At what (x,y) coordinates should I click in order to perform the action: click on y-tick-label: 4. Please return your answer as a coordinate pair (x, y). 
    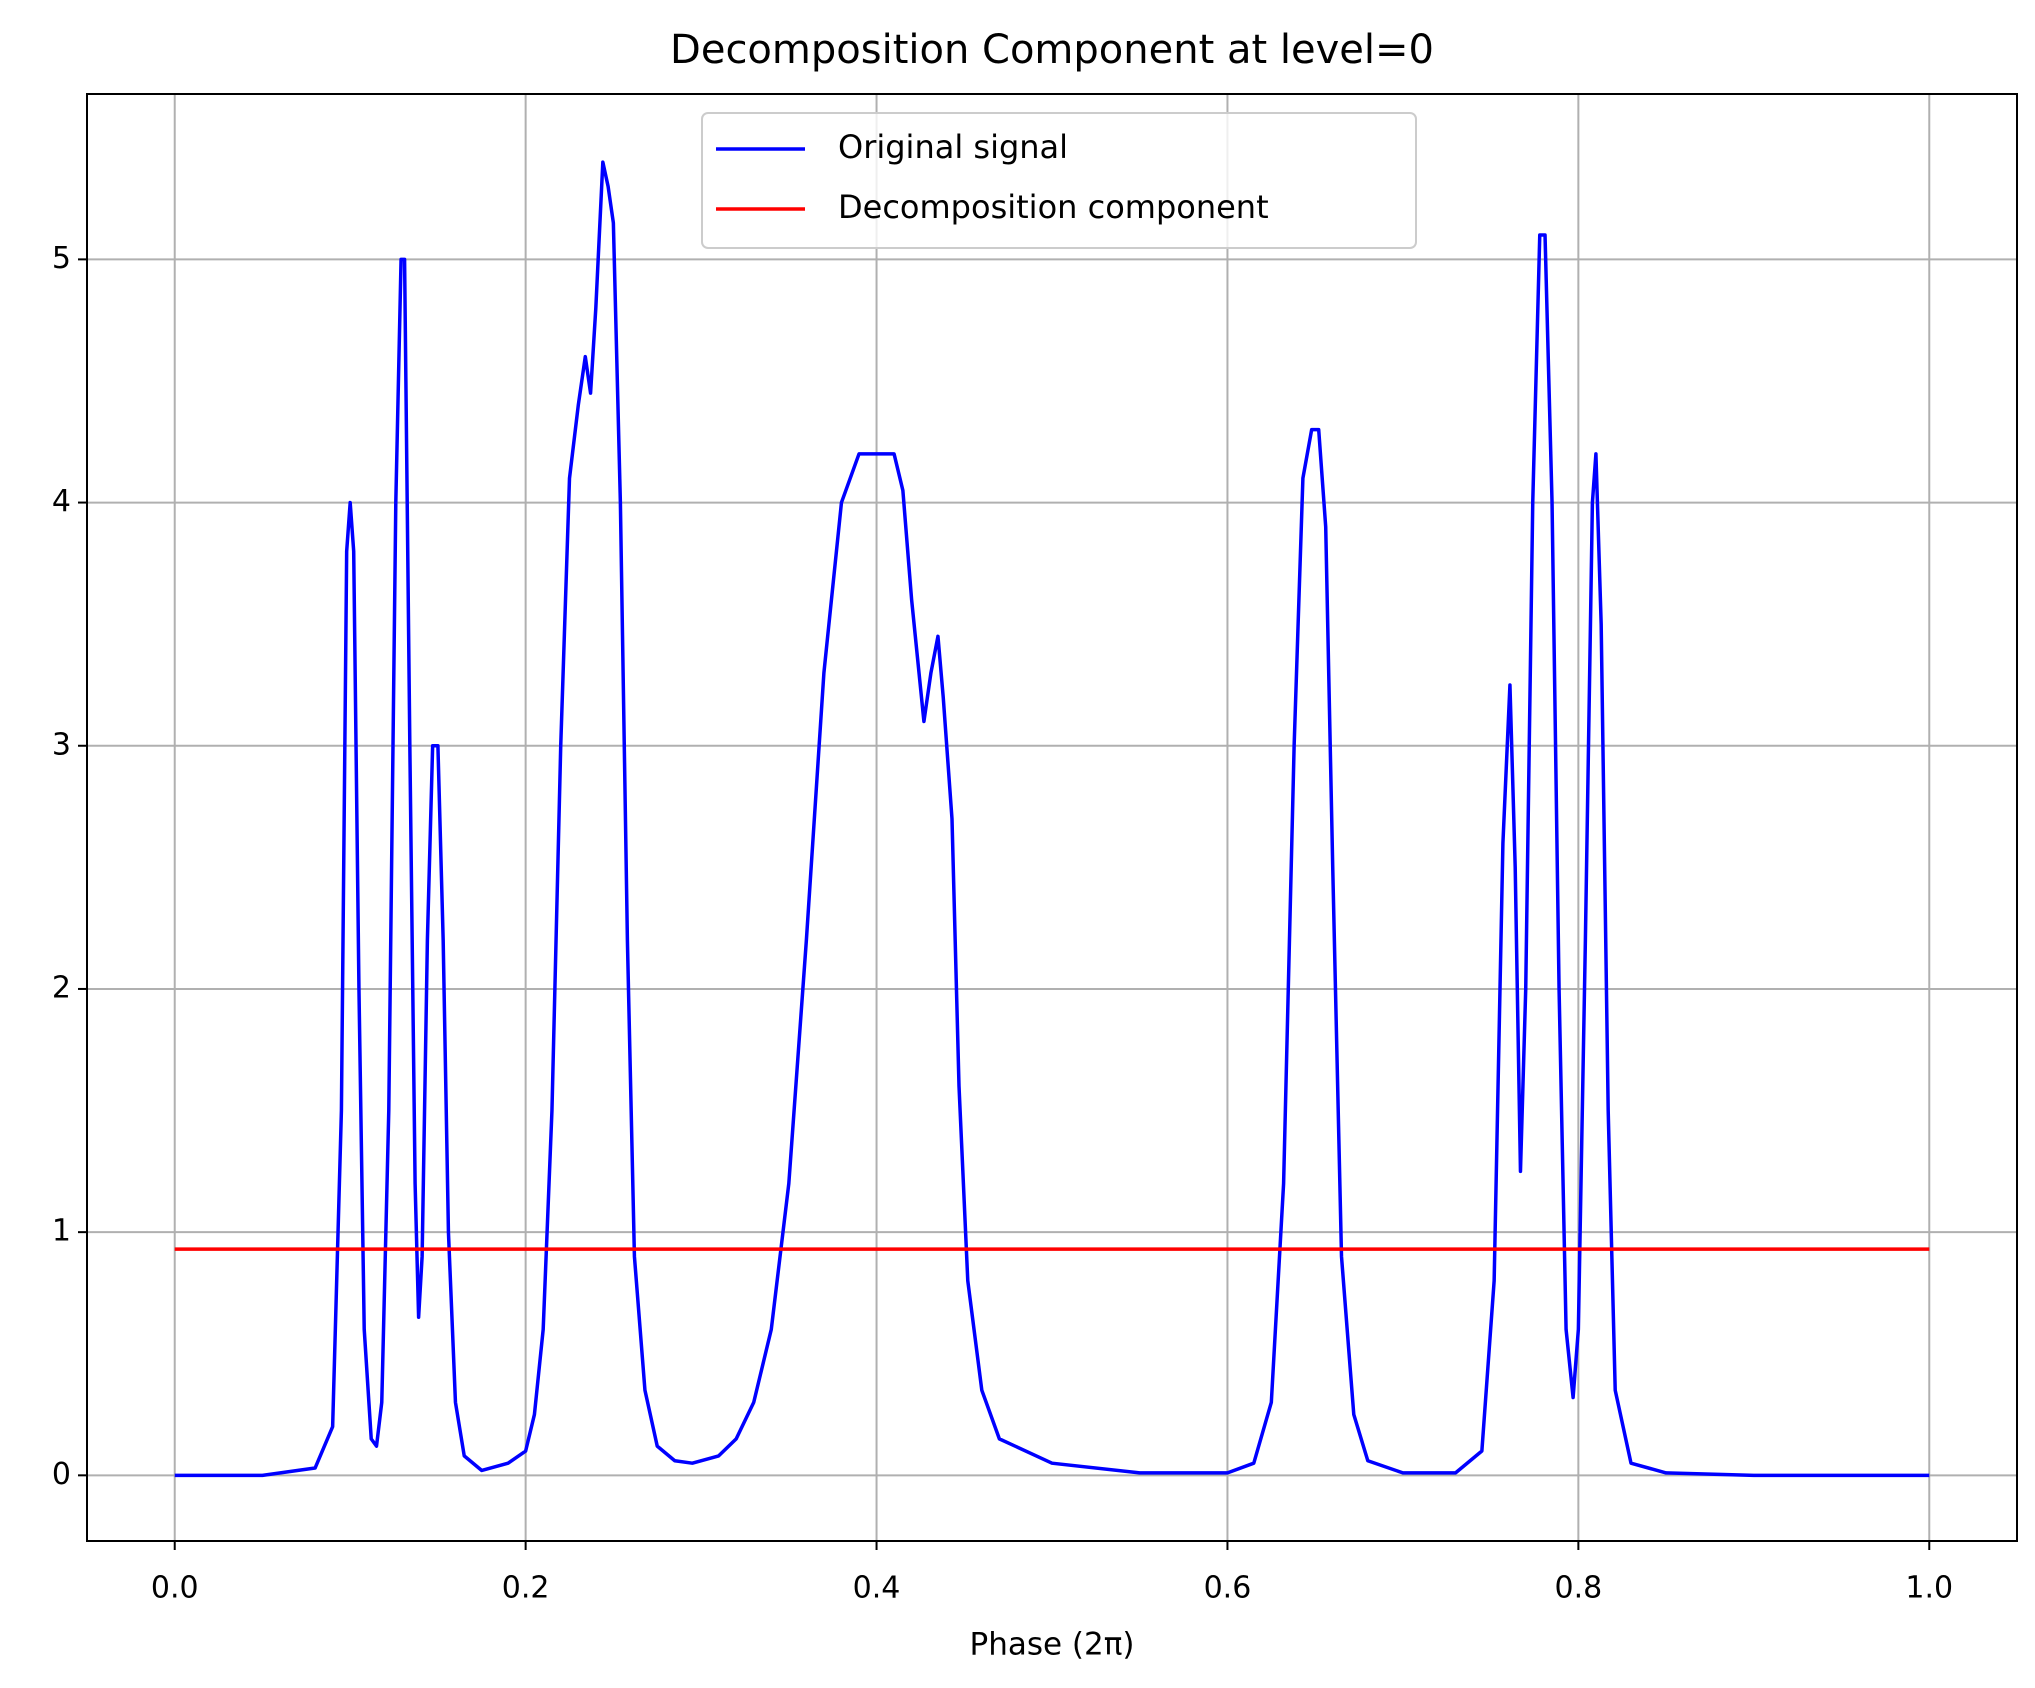
    Looking at the image, I should click on (61, 501).